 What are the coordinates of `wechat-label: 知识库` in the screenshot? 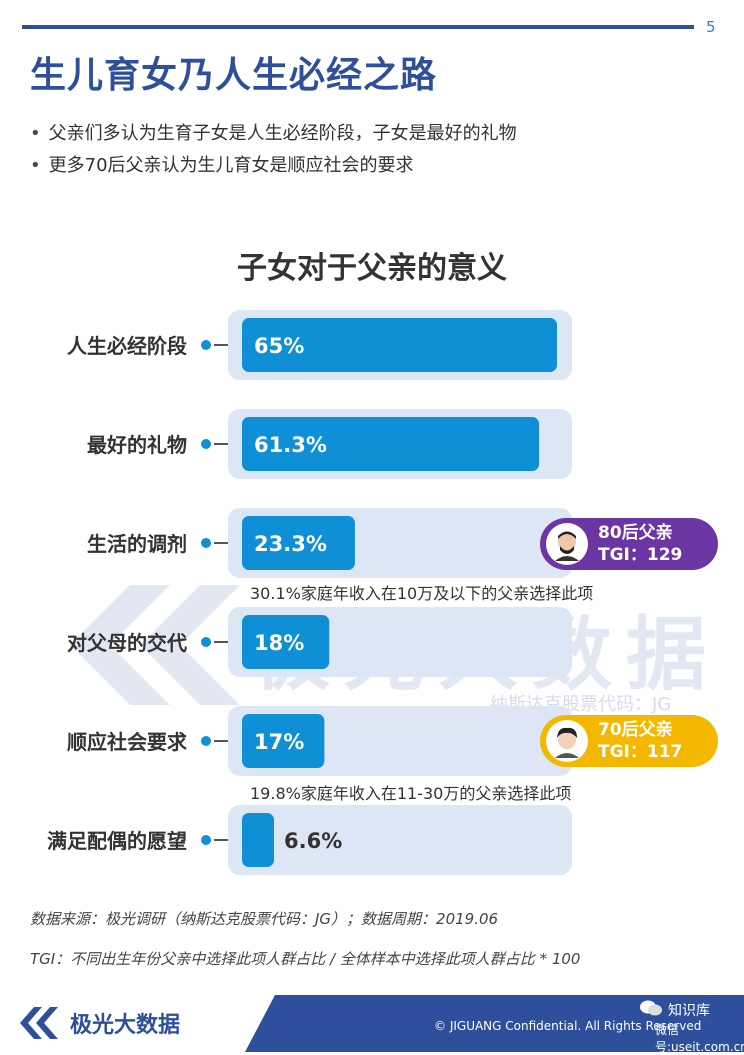 It's located at (689, 1011).